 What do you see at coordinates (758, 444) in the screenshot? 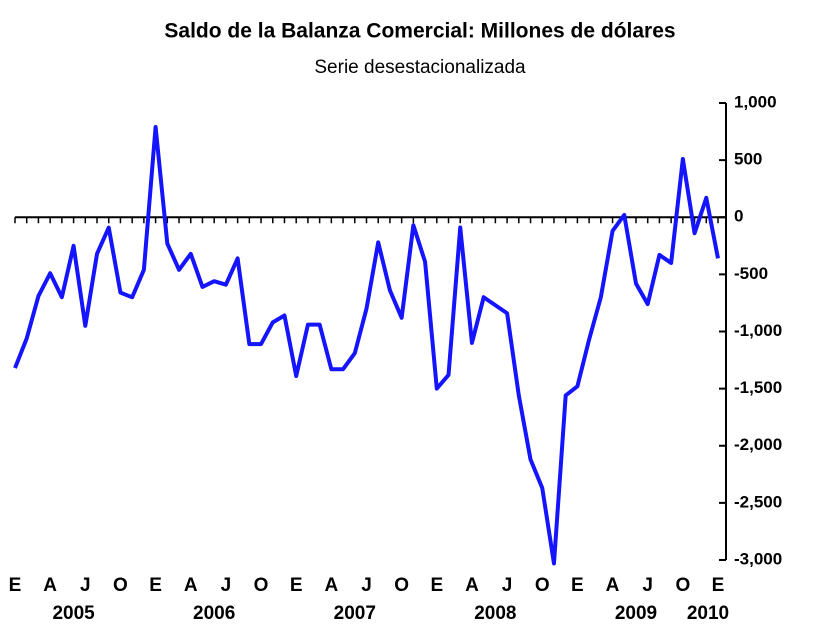
I see `y-tick-label: -2,000` at bounding box center [758, 444].